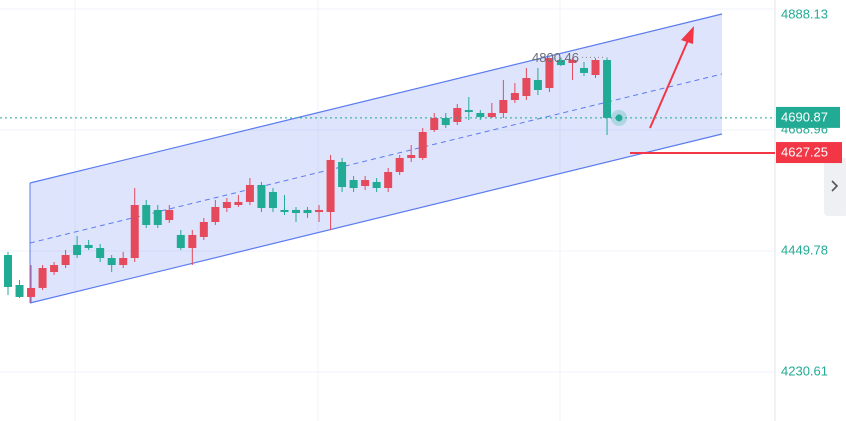  I want to click on y-tick-label: 4230.61, so click(804, 370).